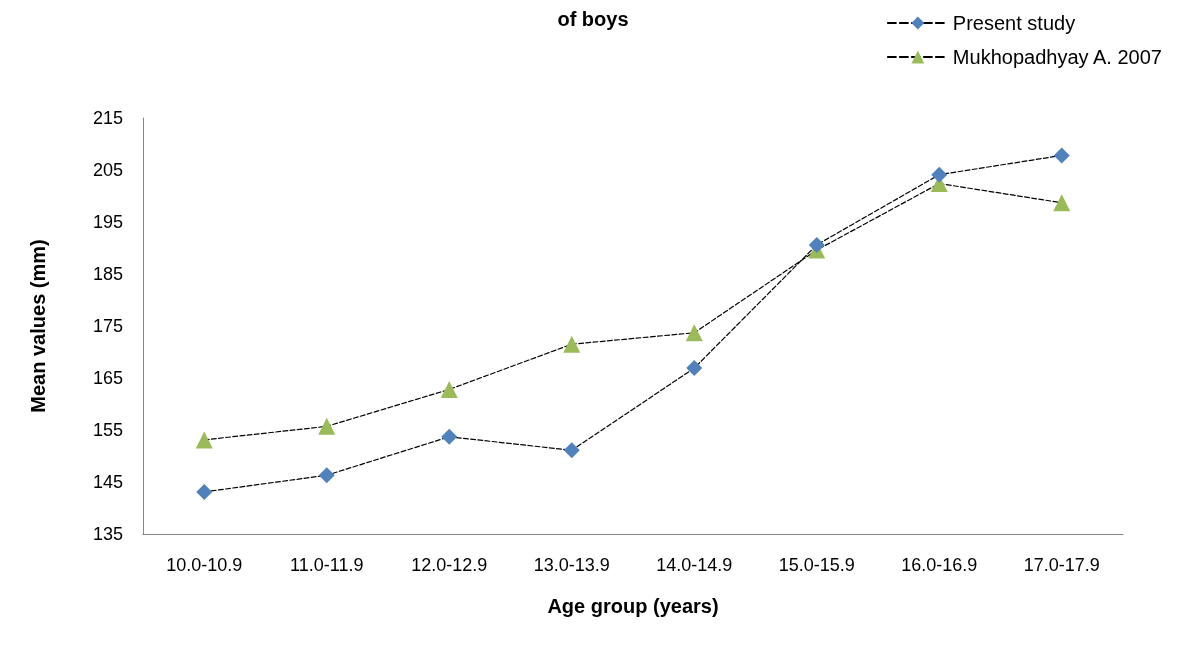  Describe the element at coordinates (939, 565) in the screenshot. I see `x-tick-label: 16.0-16.9` at that location.